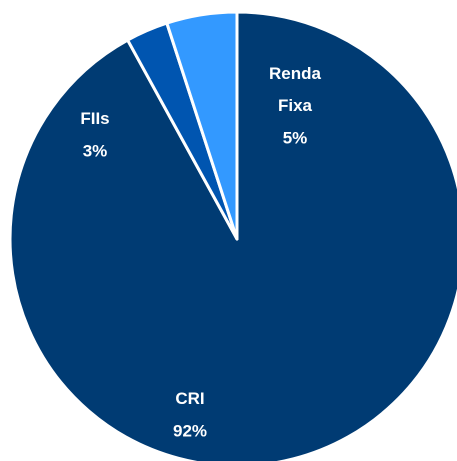  What do you see at coordinates (295, 137) in the screenshot?
I see `slice-value-label: 5%` at bounding box center [295, 137].